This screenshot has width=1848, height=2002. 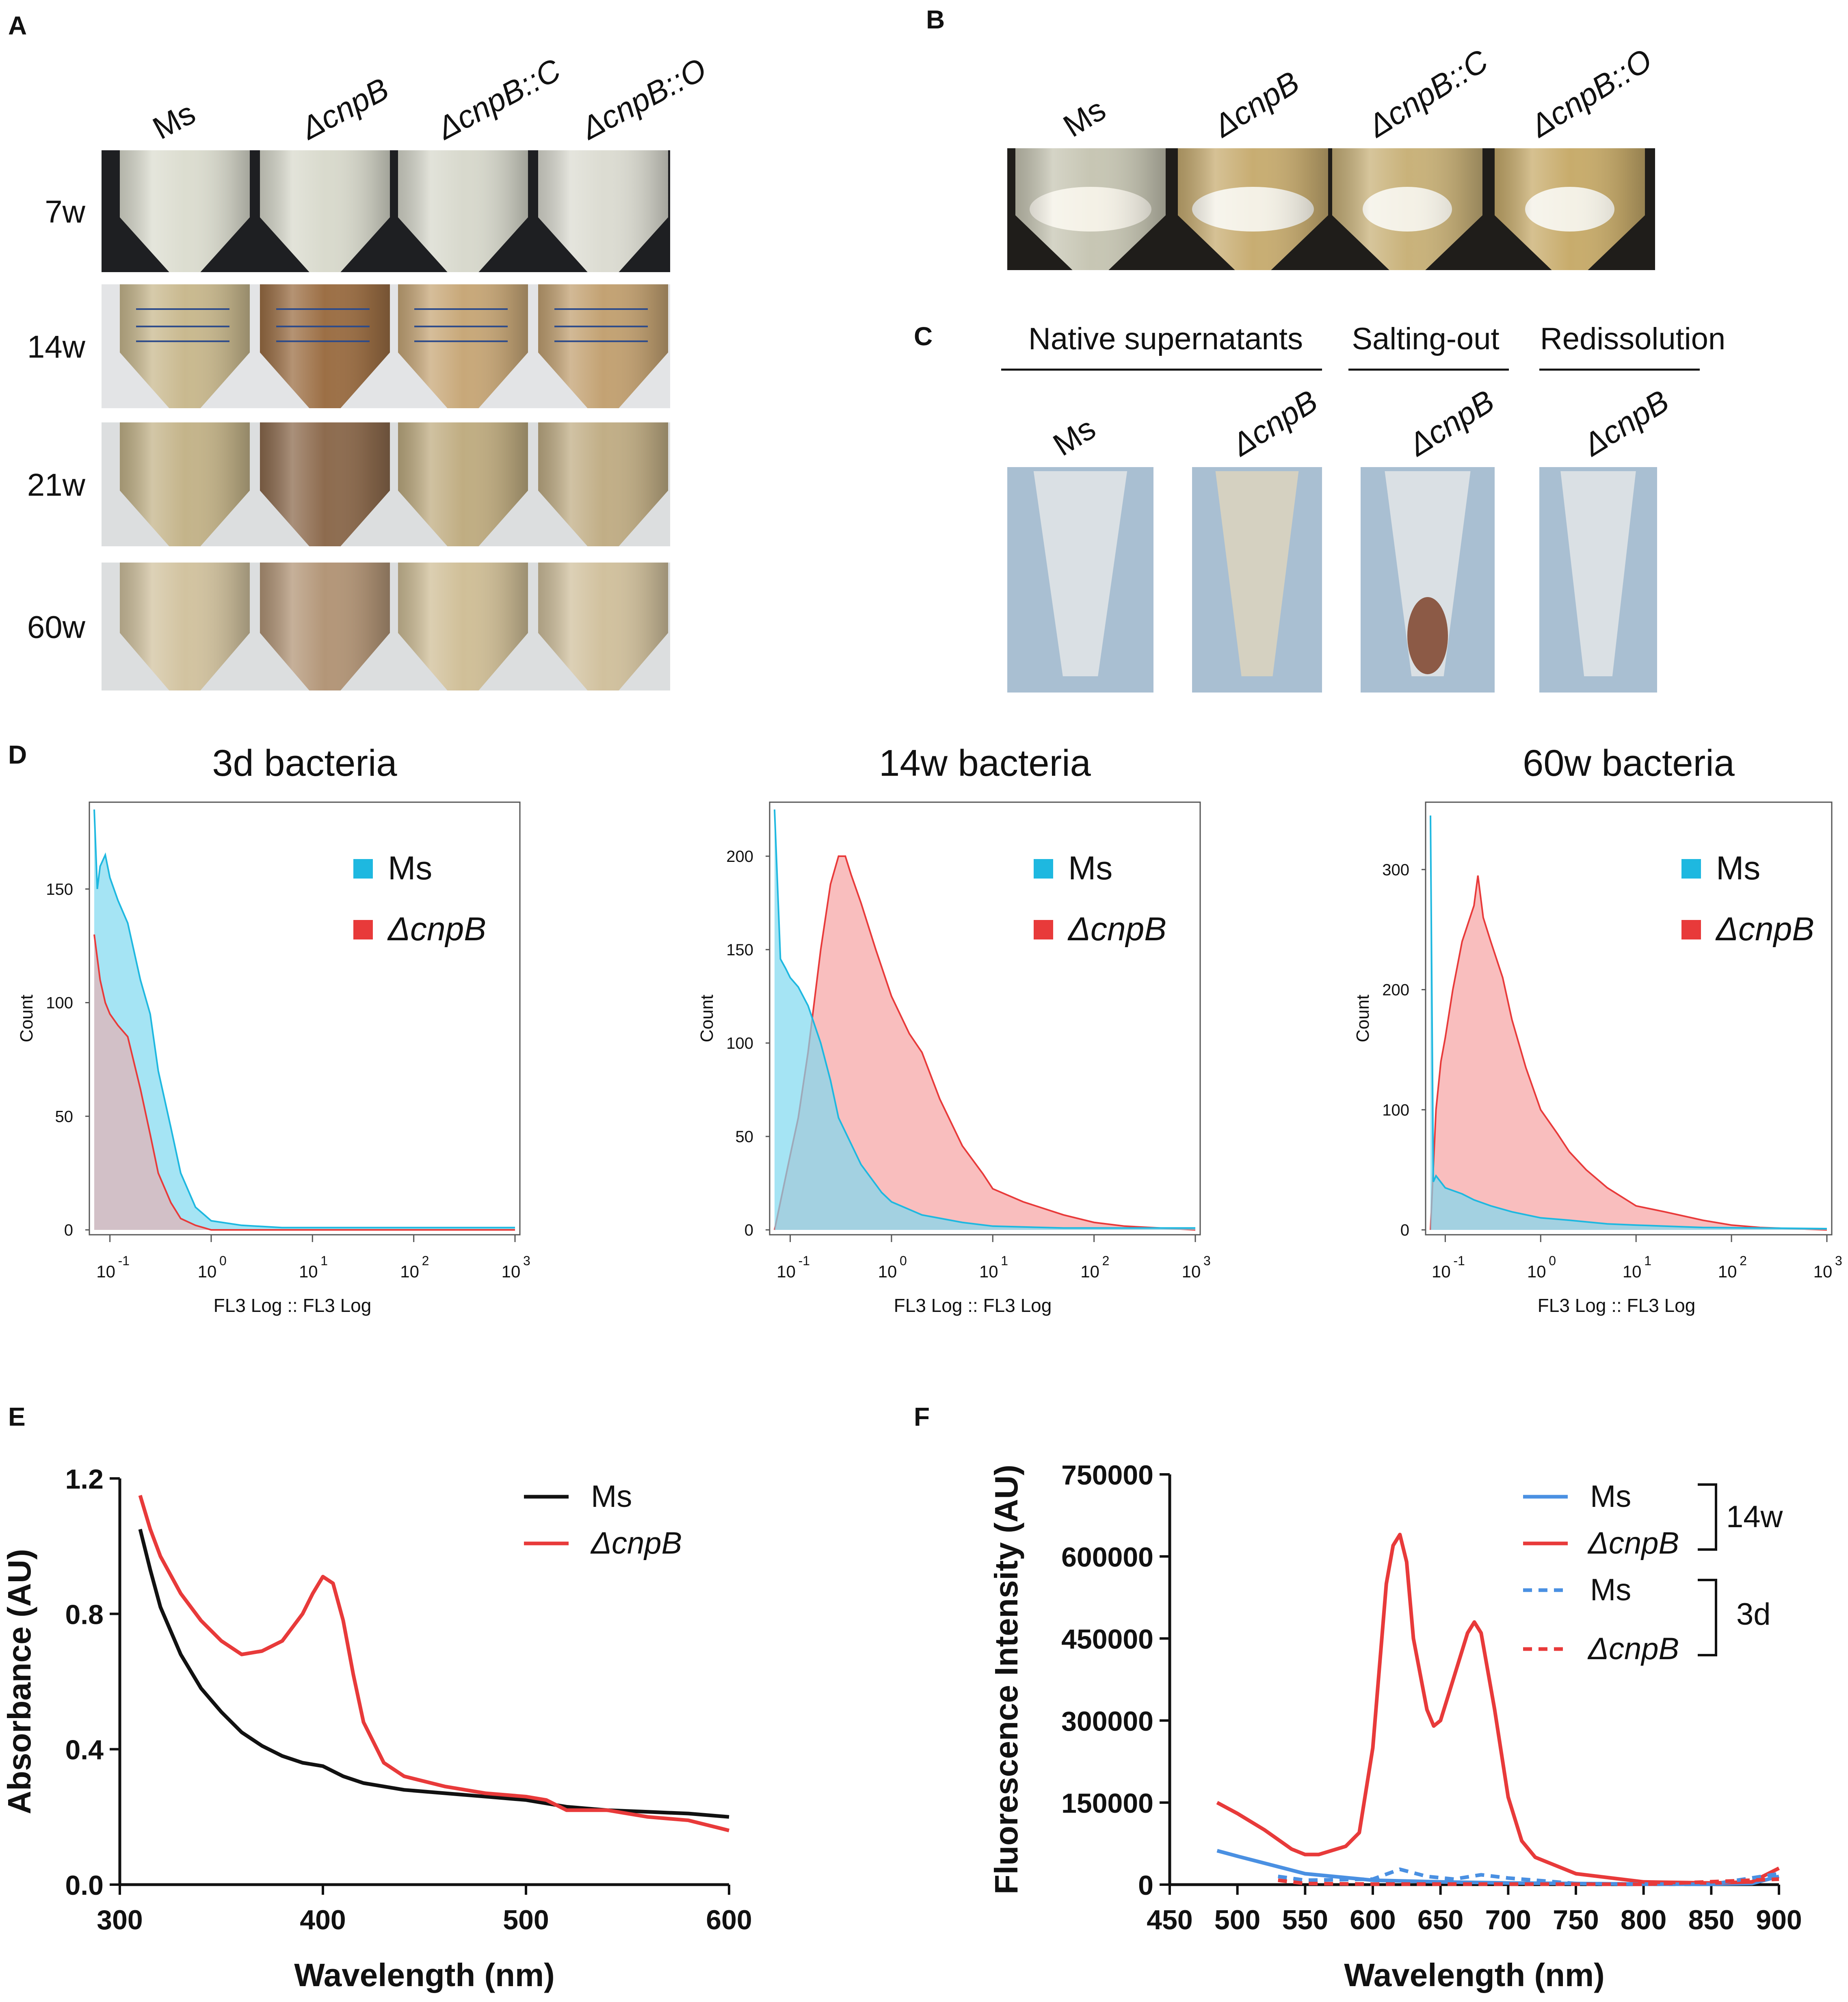 I want to click on plot-frame, so click(x=305, y=1019).